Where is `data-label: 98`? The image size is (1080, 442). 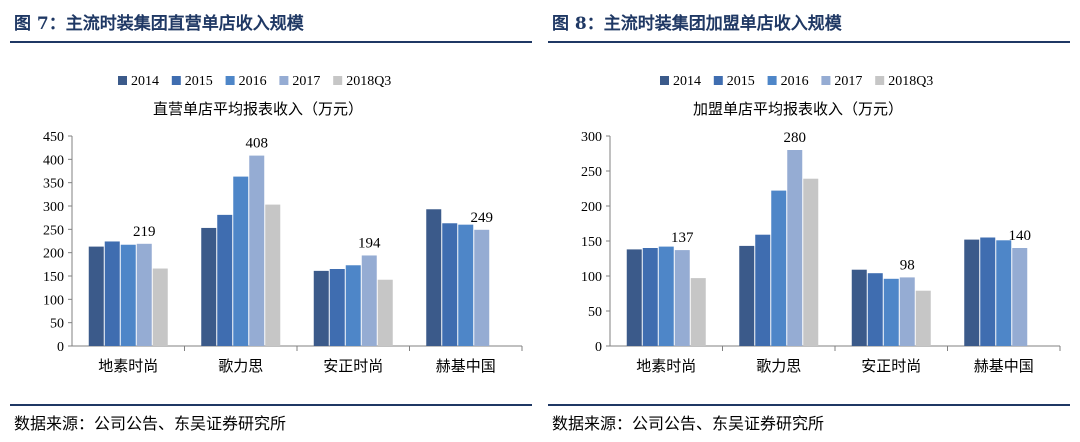
data-label: 98 is located at coordinates (907, 265).